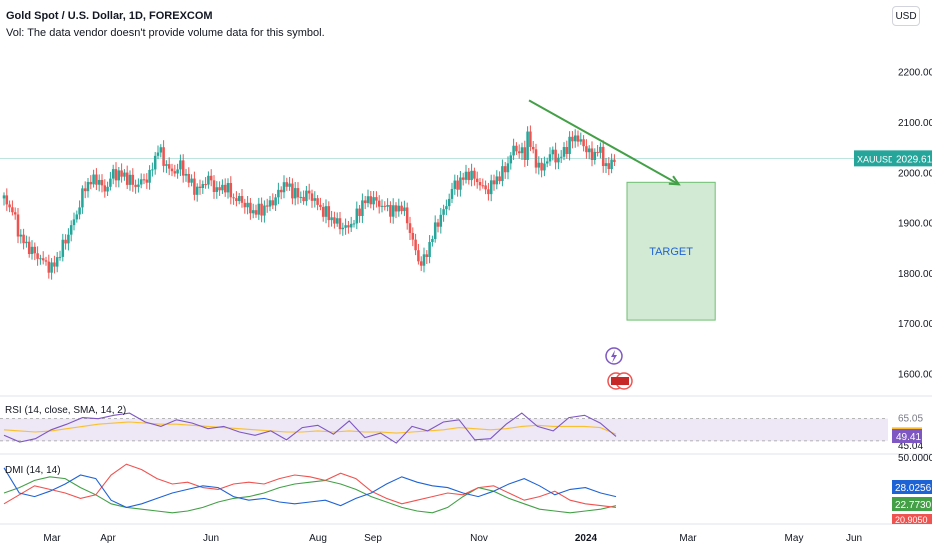  What do you see at coordinates (915, 224) in the screenshot?
I see `price-tick-label: 1900.00` at bounding box center [915, 224].